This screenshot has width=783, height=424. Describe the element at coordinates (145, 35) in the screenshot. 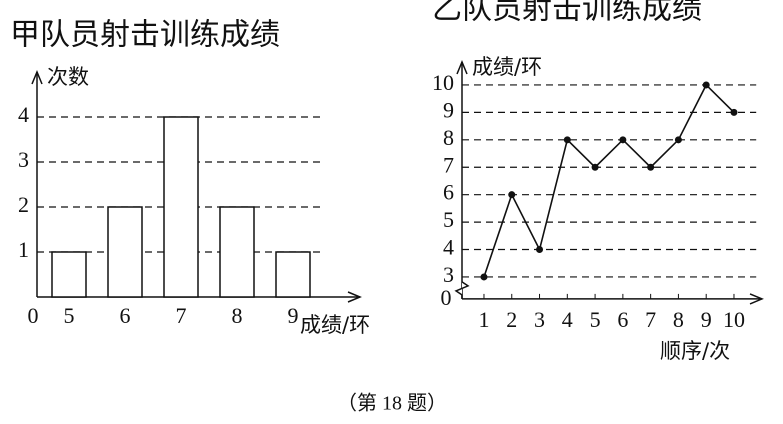

I see `chart-title: 甲队员射击训练成绩` at that location.